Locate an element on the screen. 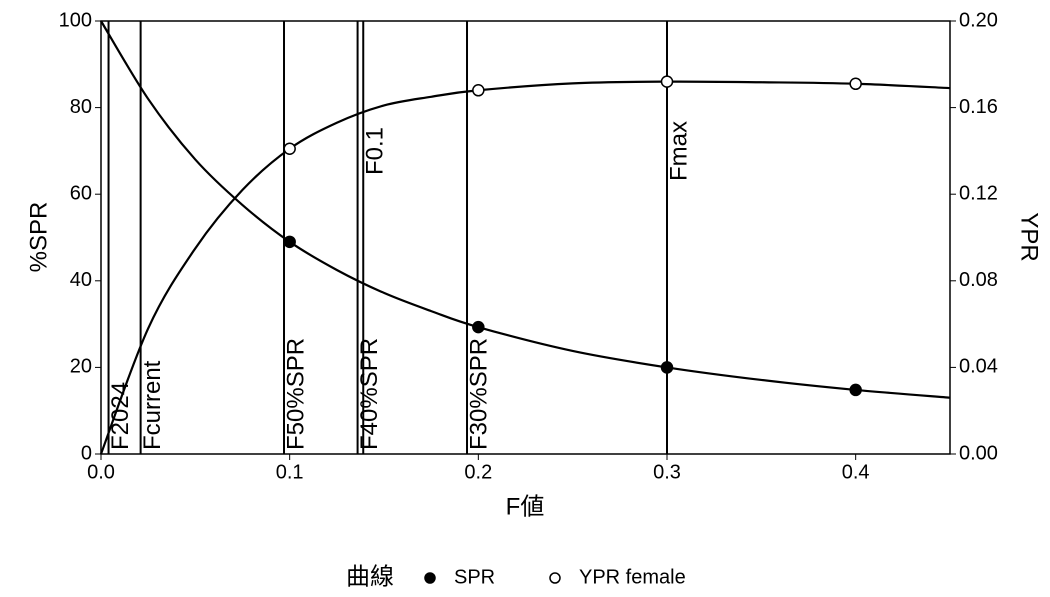 The image size is (1050, 597). y-tick-label: 100 is located at coordinates (75, 20).